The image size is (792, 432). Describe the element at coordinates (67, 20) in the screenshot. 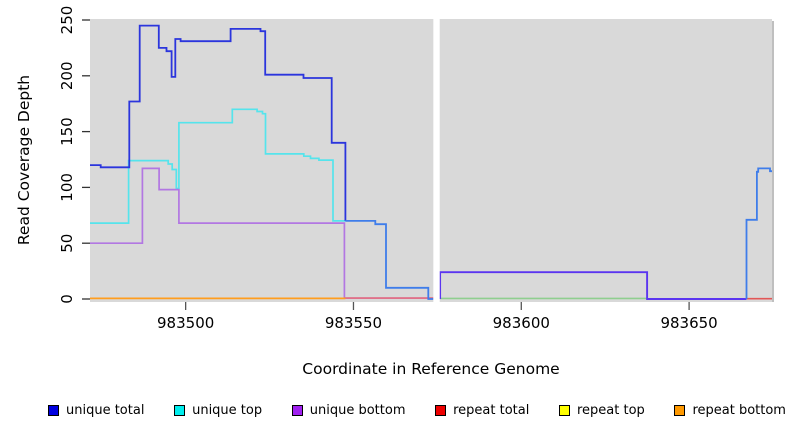

I see `y-tick-label: 250` at that location.